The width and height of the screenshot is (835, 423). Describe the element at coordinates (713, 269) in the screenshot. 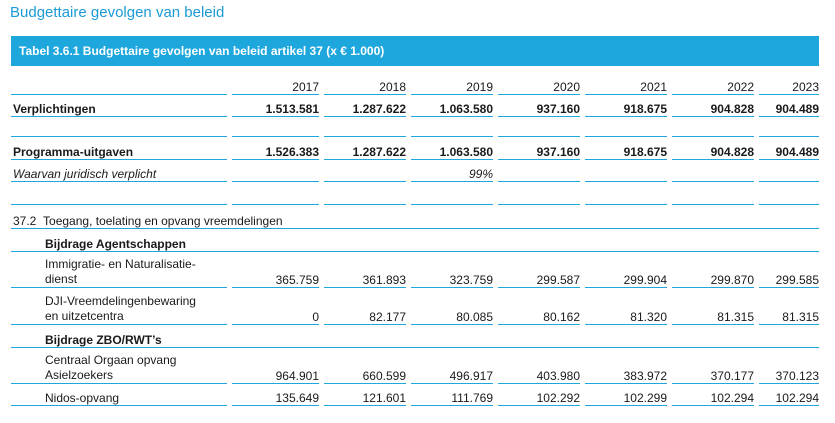

I see `cell: 299.870` at that location.